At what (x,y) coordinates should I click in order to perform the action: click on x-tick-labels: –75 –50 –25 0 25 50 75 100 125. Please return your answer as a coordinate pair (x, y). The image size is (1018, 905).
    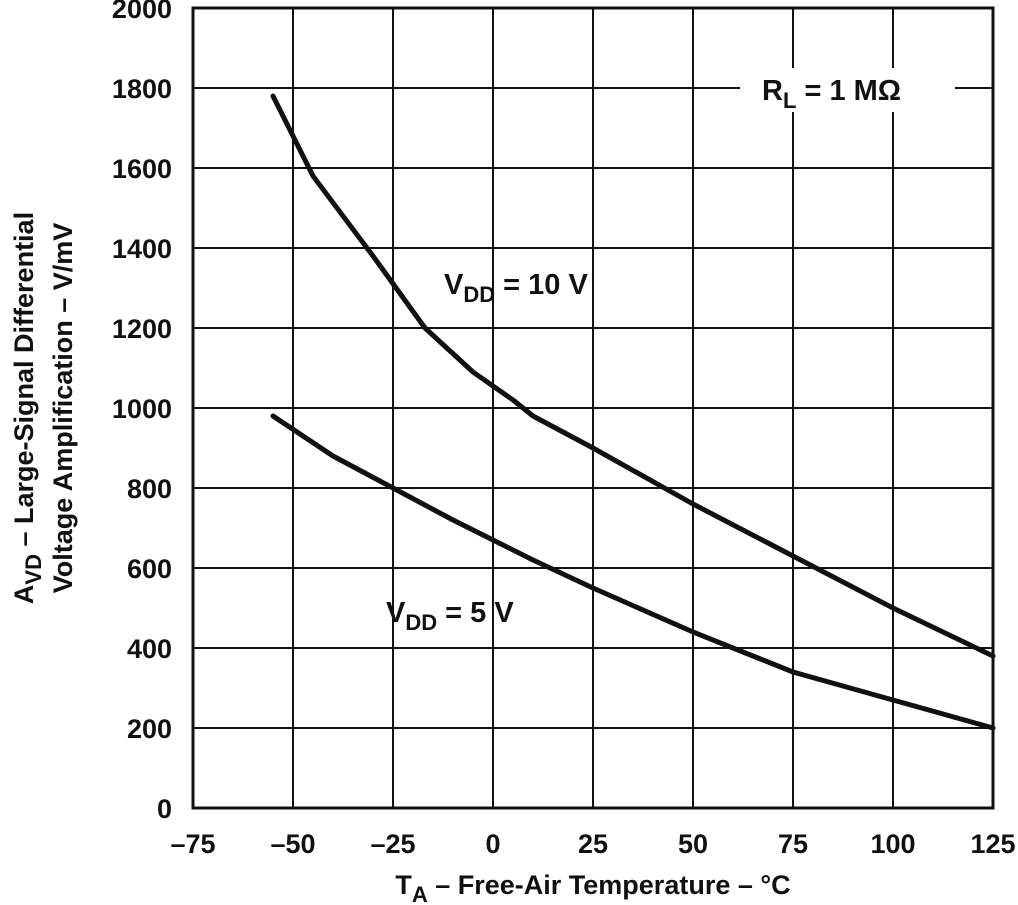
    Looking at the image, I should click on (592, 844).